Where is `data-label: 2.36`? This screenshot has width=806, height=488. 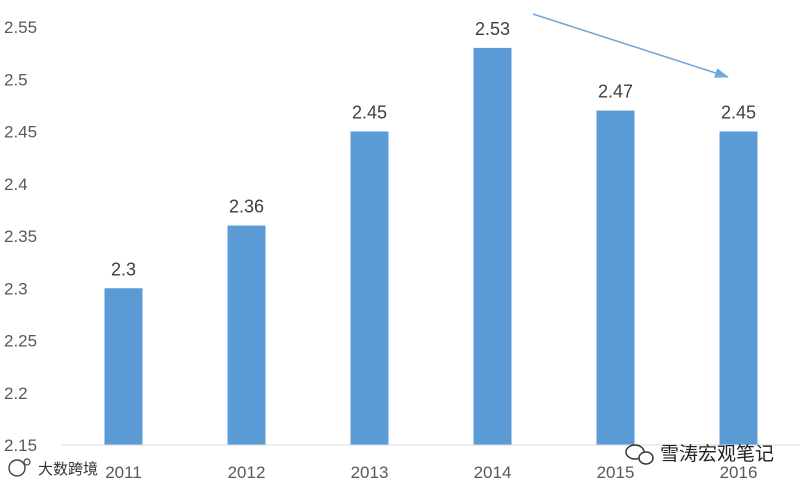
data-label: 2.36 is located at coordinates (246, 207).